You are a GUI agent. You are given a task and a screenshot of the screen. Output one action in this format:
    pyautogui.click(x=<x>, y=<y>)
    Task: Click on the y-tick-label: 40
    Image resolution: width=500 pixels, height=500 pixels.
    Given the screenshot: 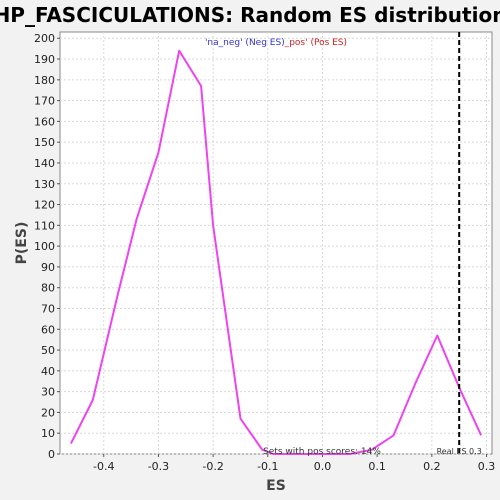 What is the action you would take?
    pyautogui.click(x=48, y=371)
    